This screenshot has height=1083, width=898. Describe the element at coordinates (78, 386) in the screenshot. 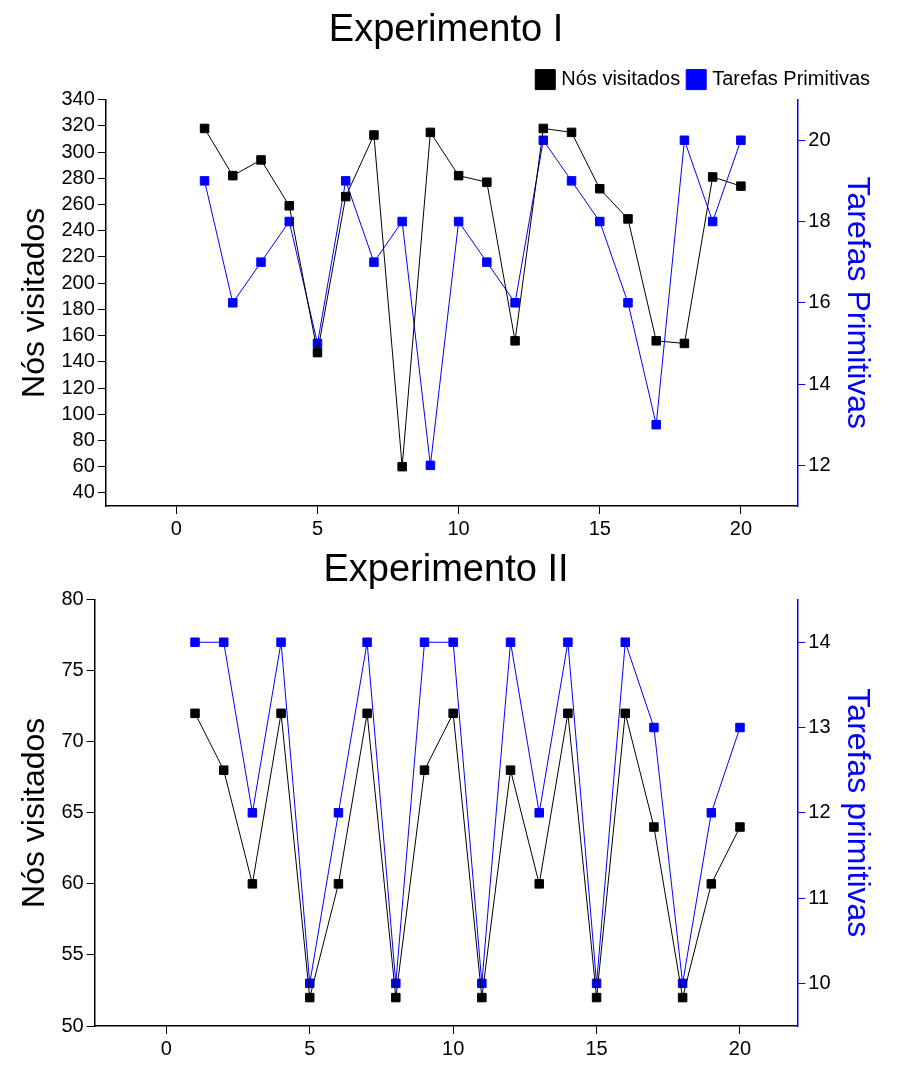

I see `y-tick-label: 120` at that location.